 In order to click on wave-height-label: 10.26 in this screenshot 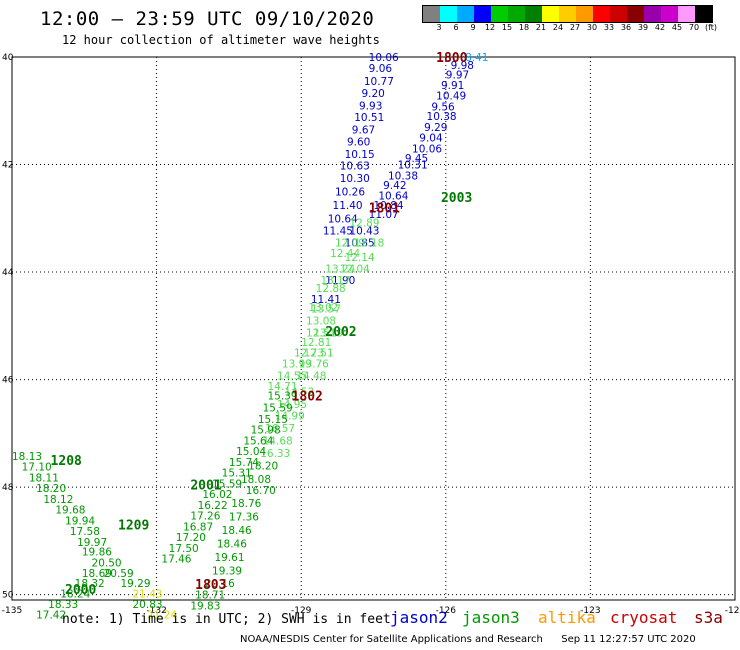, I will do `click(350, 192)`.